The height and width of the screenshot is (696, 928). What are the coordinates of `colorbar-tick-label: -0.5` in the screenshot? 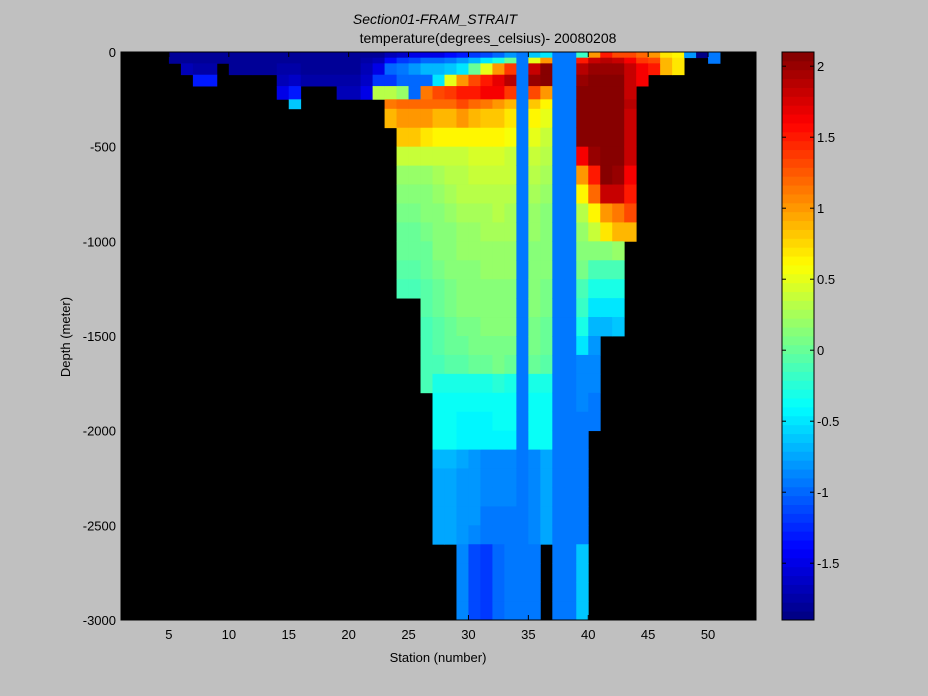 It's located at (828, 421).